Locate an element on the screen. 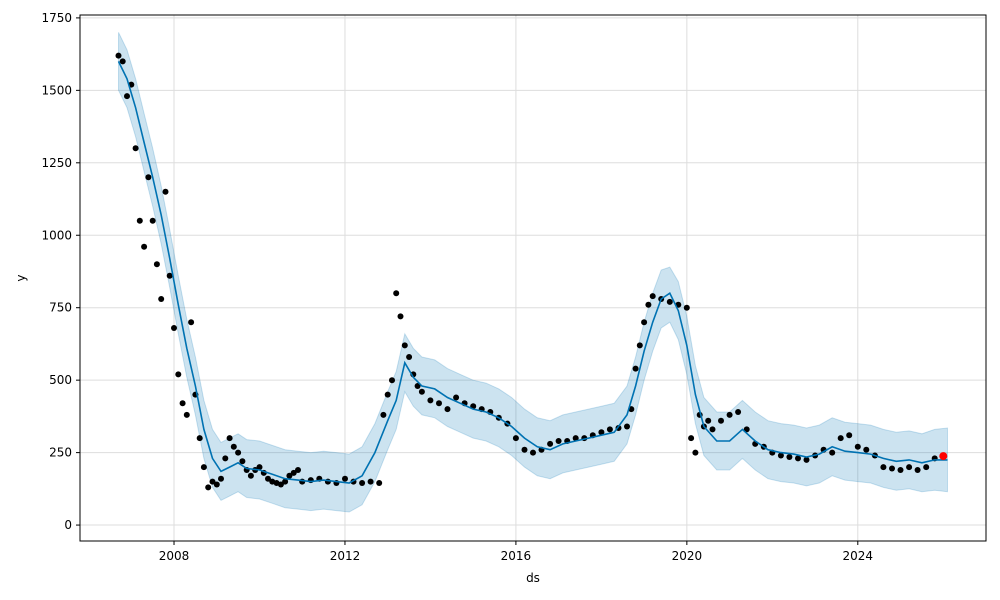 The height and width of the screenshot is (600, 1000). y-tick-label-0: 0 is located at coordinates (68, 525).